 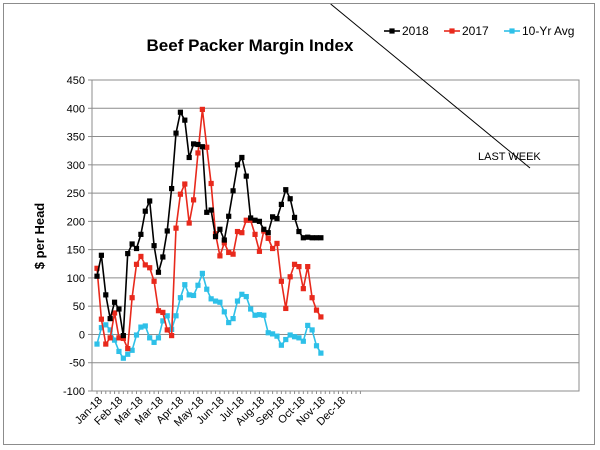 I want to click on y-tick-label: 450, so click(x=76, y=81).